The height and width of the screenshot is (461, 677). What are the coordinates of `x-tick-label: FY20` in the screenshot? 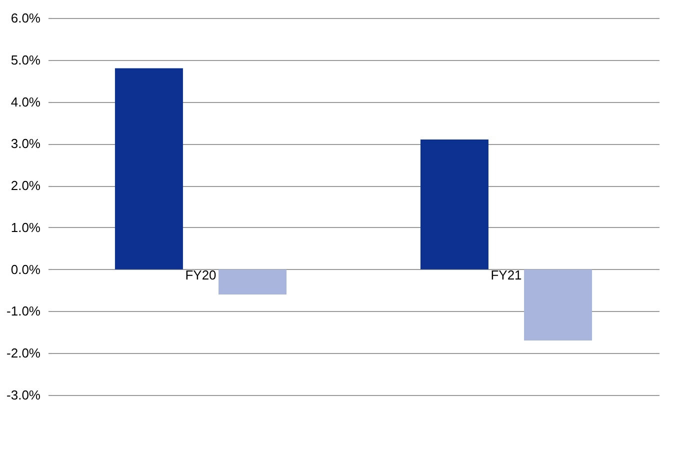 It's located at (200, 275).